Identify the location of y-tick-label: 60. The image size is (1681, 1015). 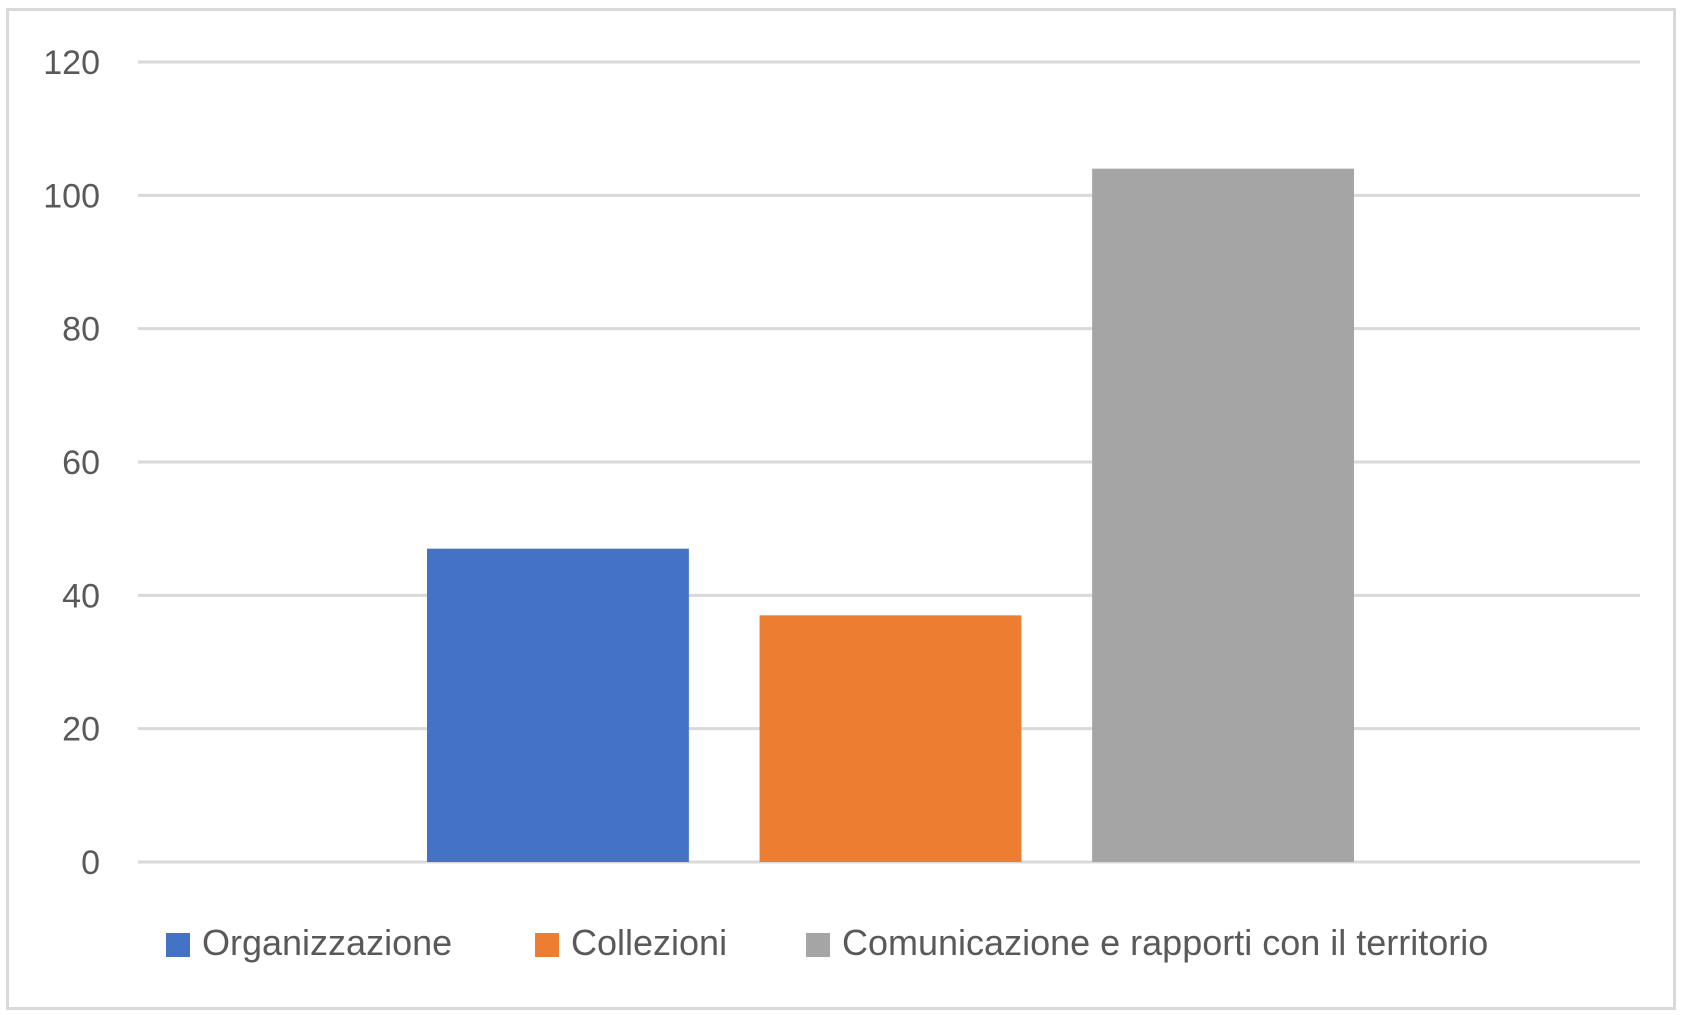
(81, 463).